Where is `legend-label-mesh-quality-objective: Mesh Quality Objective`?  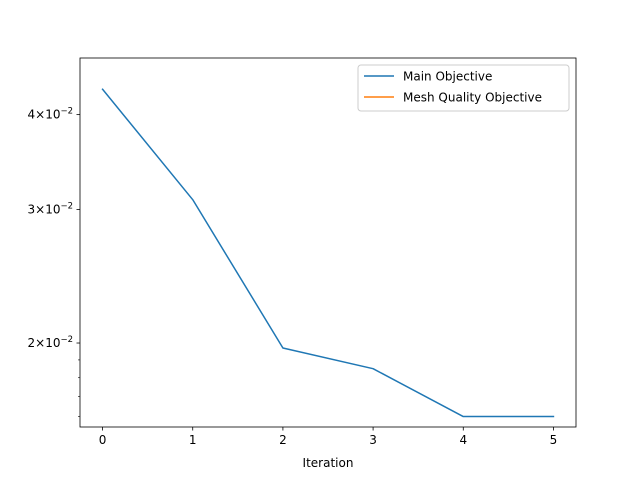 legend-label-mesh-quality-objective: Mesh Quality Objective is located at coordinates (472, 98).